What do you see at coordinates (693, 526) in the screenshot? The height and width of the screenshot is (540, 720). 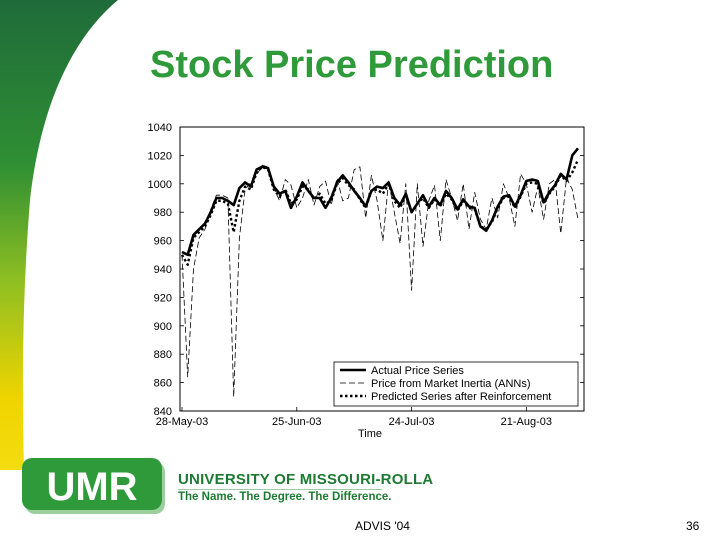 I see `page-number: 36` at bounding box center [693, 526].